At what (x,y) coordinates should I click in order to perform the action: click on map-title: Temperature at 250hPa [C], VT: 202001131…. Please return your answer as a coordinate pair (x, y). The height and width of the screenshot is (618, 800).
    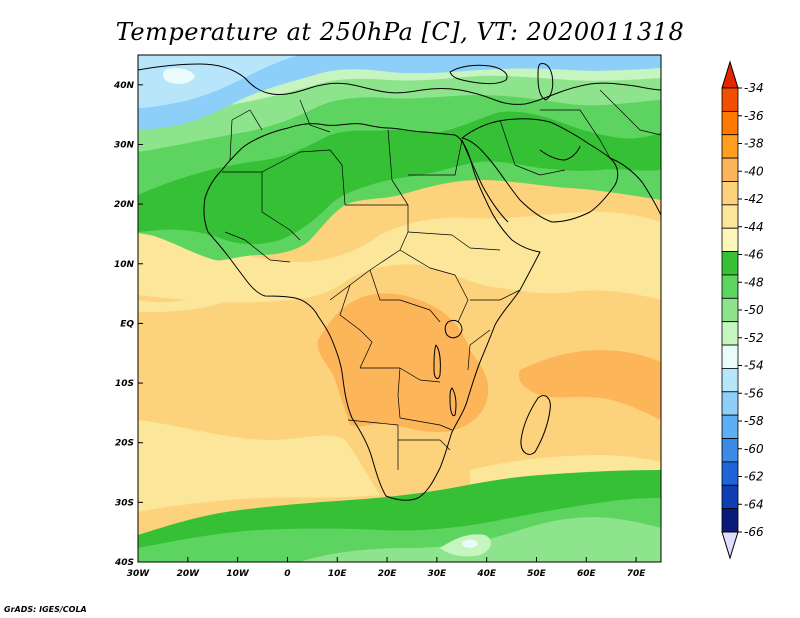
    Looking at the image, I should click on (400, 32).